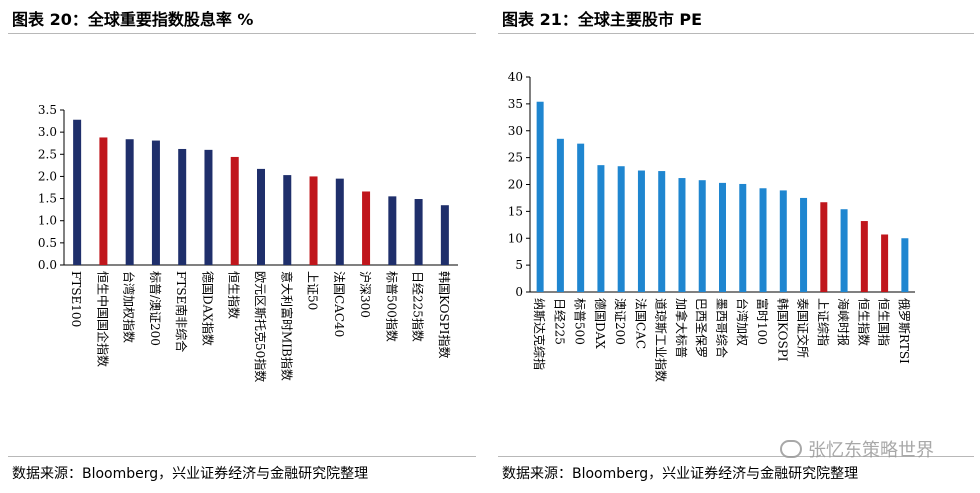  Describe the element at coordinates (102, 319) in the screenshot. I see `x-category-label: 恒生中国国企指数` at that location.